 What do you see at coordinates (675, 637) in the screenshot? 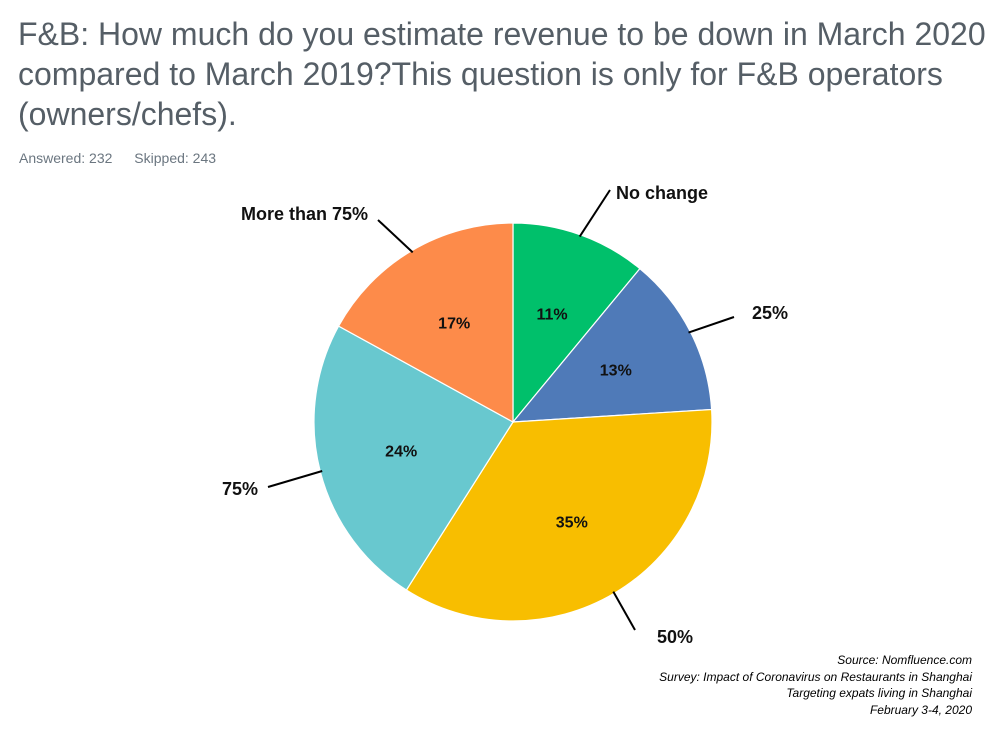
I see `slice-category-label: 50%` at bounding box center [675, 637].